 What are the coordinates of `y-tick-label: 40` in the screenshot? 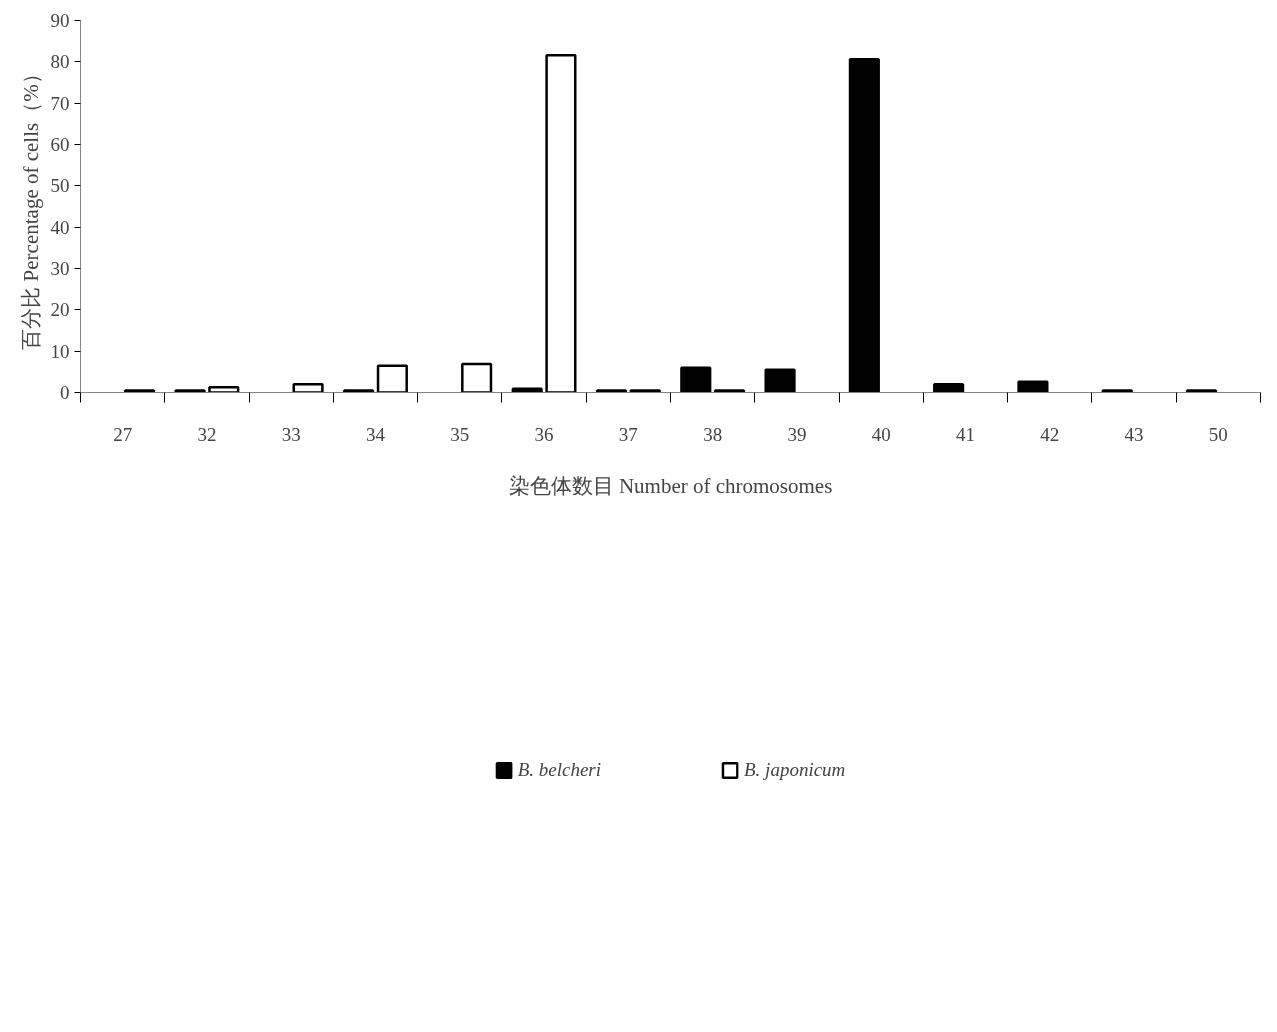 It's located at (60, 227).